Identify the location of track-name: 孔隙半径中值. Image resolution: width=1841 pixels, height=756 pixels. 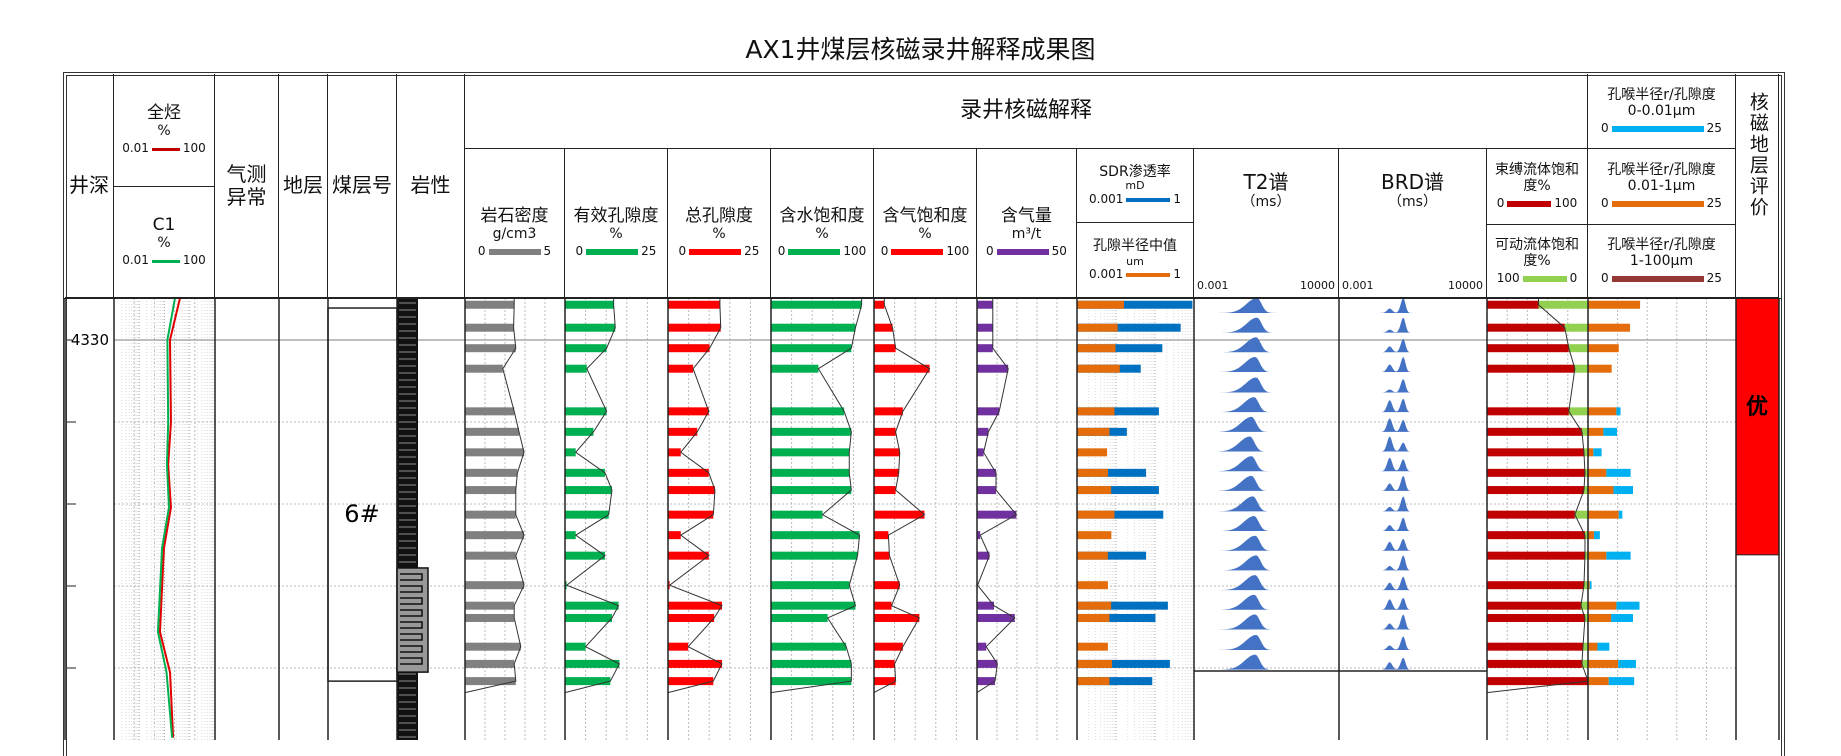
(1135, 245).